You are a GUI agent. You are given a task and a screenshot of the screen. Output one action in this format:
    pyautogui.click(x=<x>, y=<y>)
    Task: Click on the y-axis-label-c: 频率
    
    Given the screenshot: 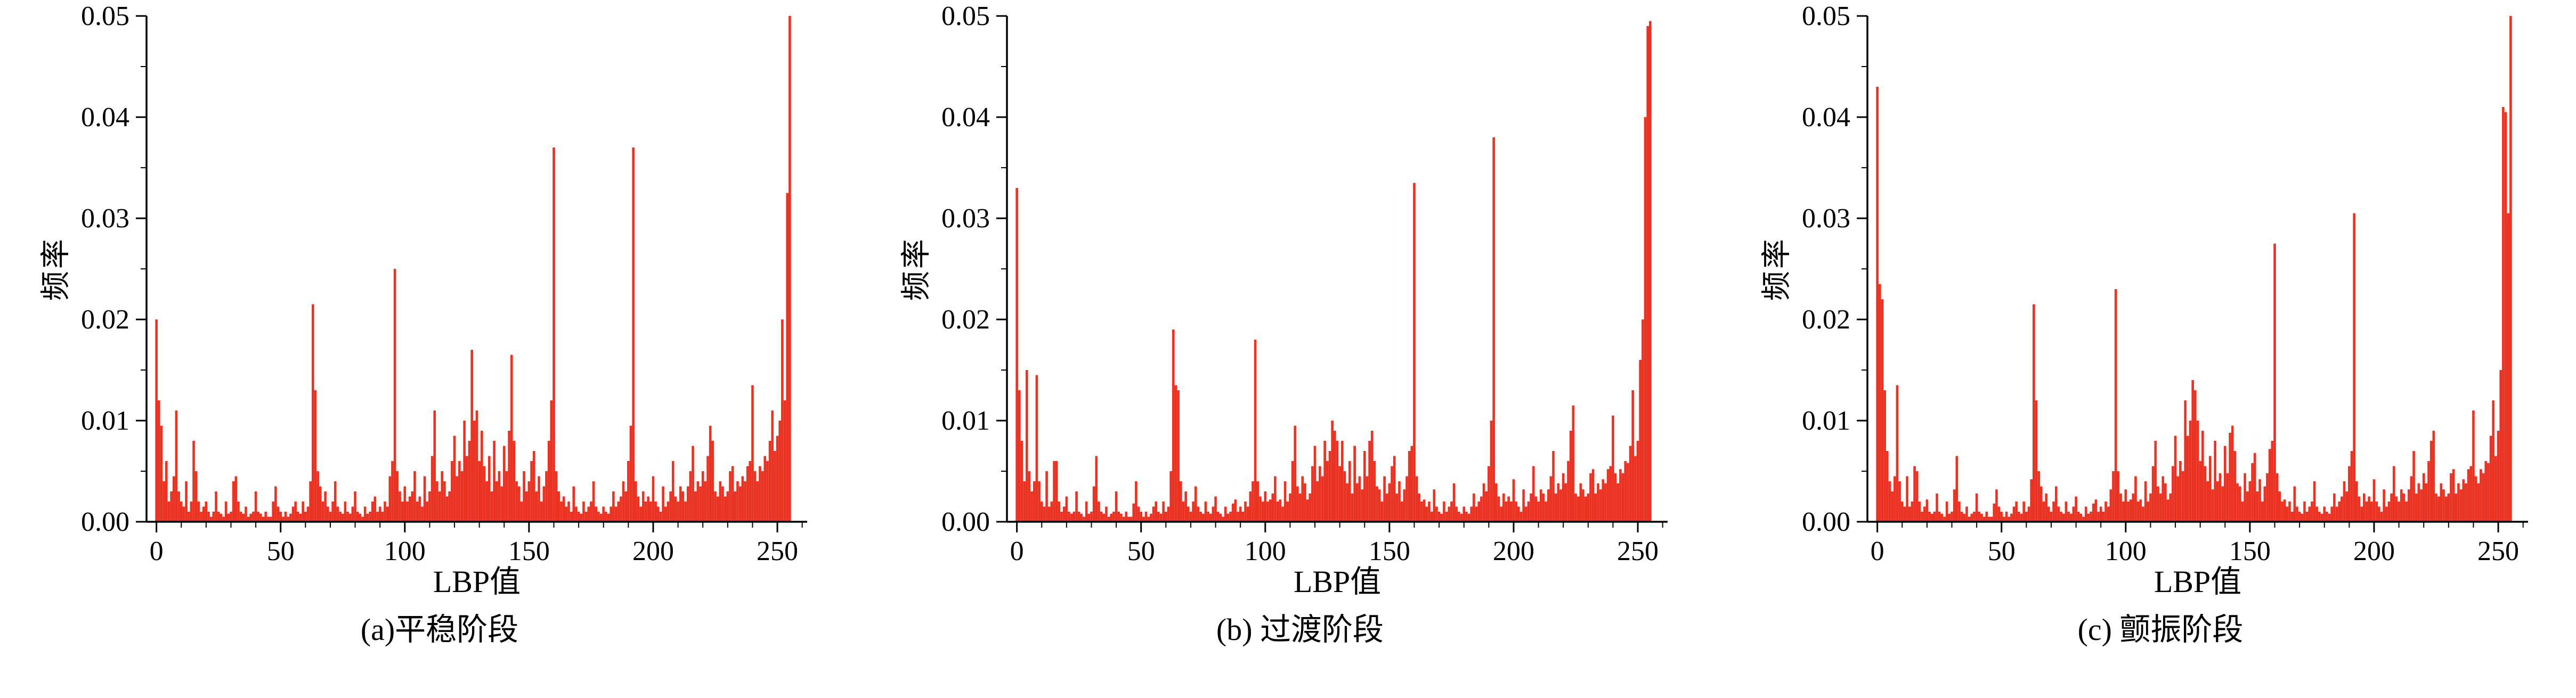 What is the action you would take?
    pyautogui.click(x=1777, y=269)
    